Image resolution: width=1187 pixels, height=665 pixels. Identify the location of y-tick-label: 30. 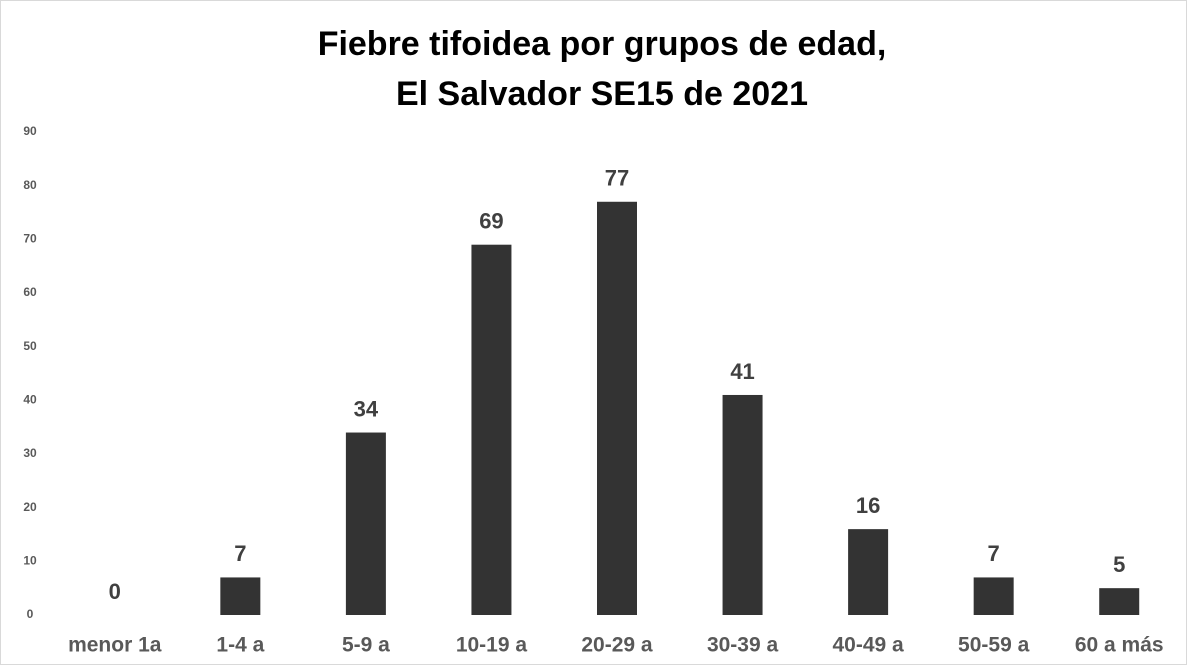
(30, 453).